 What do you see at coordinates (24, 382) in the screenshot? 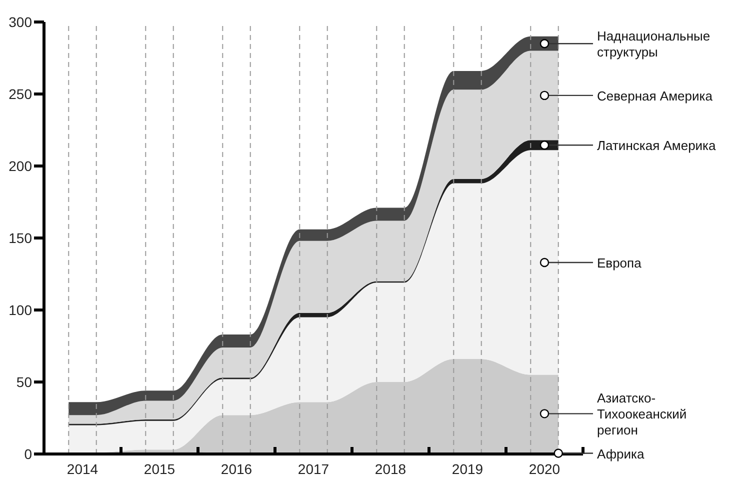
I see `y-tick-label: 50` at bounding box center [24, 382].